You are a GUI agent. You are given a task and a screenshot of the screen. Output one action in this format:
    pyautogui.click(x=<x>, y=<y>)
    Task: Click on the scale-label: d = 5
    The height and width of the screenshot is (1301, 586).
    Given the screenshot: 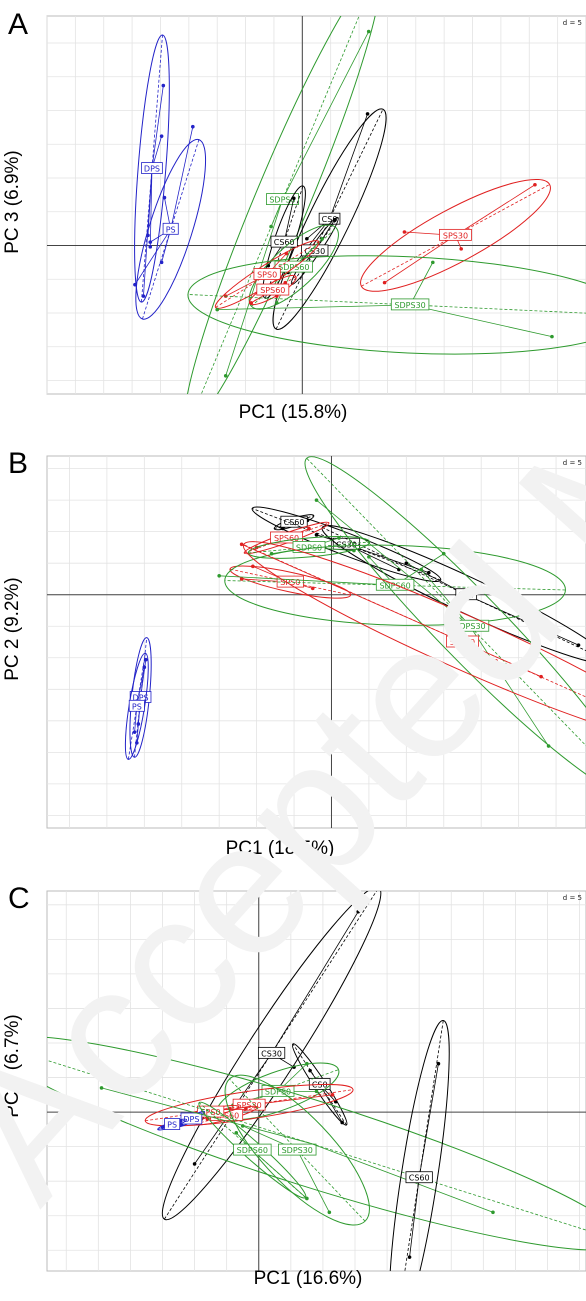 What is the action you would take?
    pyautogui.click(x=572, y=23)
    